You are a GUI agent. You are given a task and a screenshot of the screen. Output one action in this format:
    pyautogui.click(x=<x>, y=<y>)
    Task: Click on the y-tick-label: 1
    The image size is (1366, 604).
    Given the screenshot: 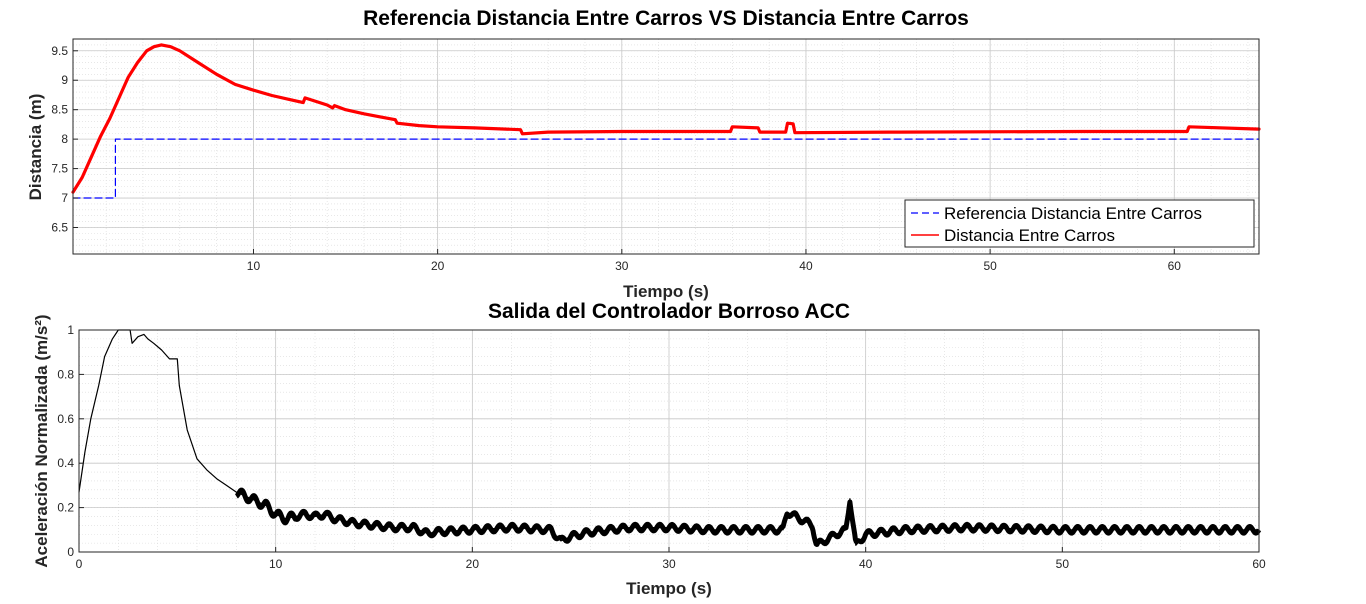 What is the action you would take?
    pyautogui.click(x=70, y=330)
    